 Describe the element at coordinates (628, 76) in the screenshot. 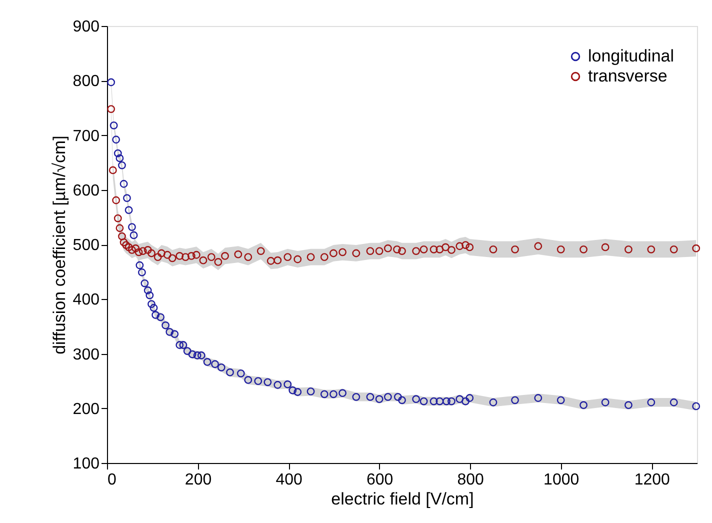

I see `legend-label: transverse` at that location.